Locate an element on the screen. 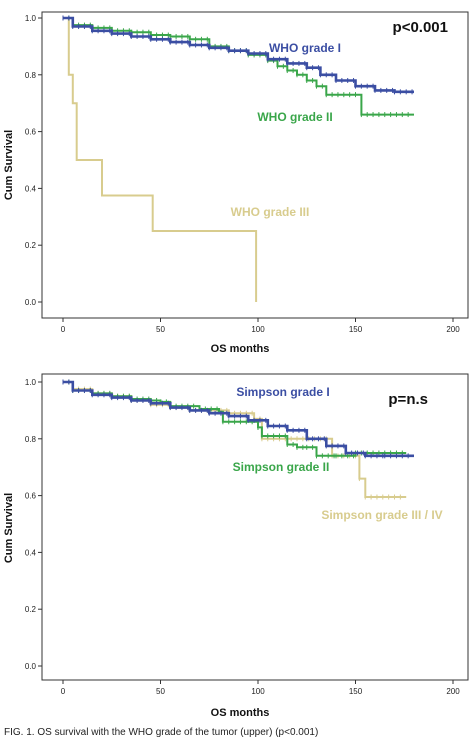 The width and height of the screenshot is (474, 739). p-value-annotation: p<0.001 is located at coordinates (420, 27).